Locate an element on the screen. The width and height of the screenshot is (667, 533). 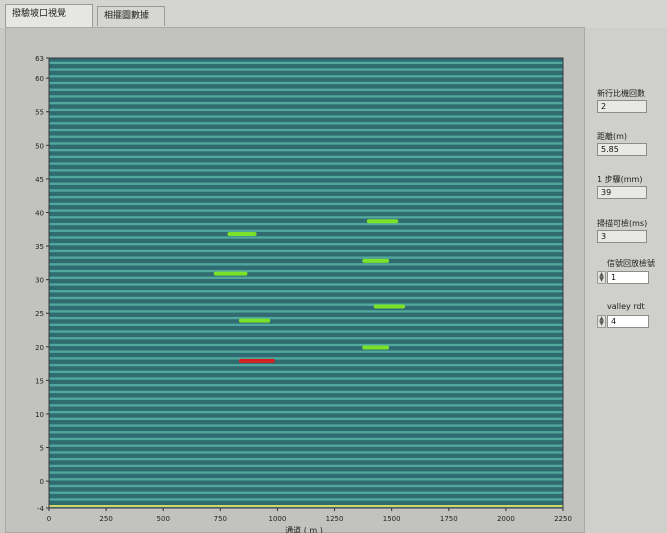
tab-label: 相擺圖數據 is located at coordinates (127, 16).